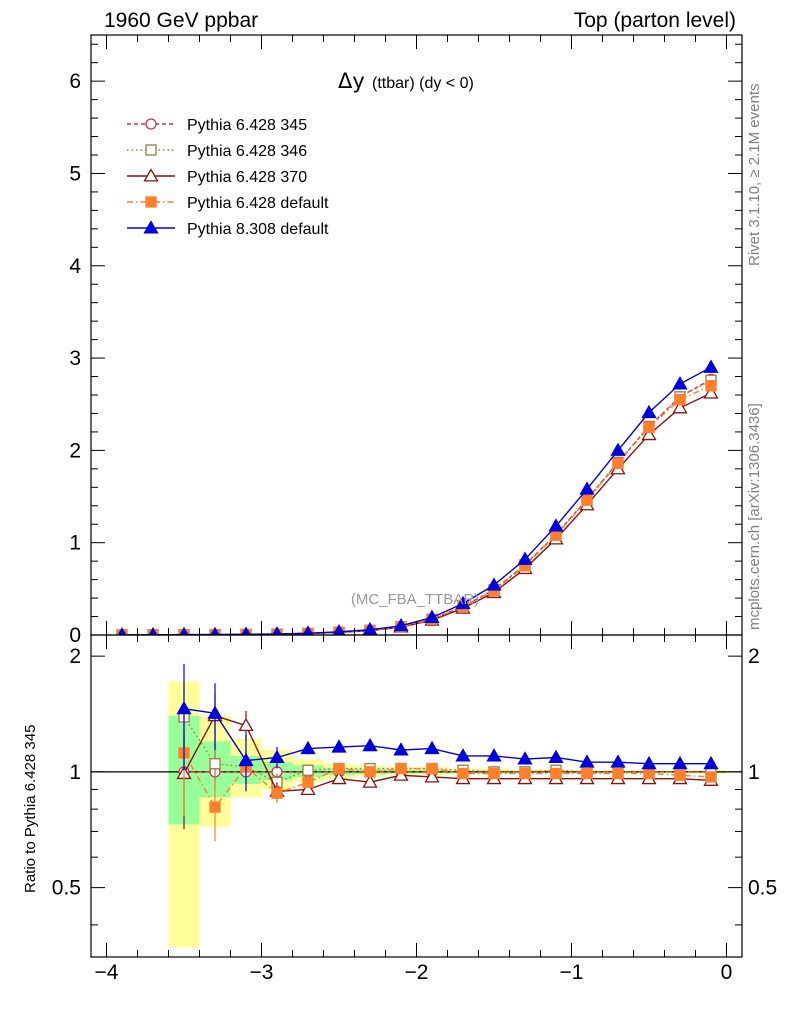 Image resolution: width=786 pixels, height=1024 pixels. I want to click on analysis-watermark: (MC_FBA_TTBAR), so click(415, 599).